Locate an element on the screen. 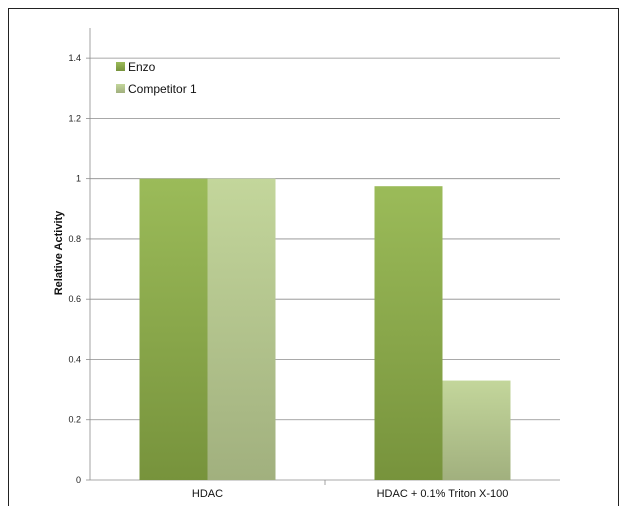  y-tick-label: 1 is located at coordinates (78, 179).